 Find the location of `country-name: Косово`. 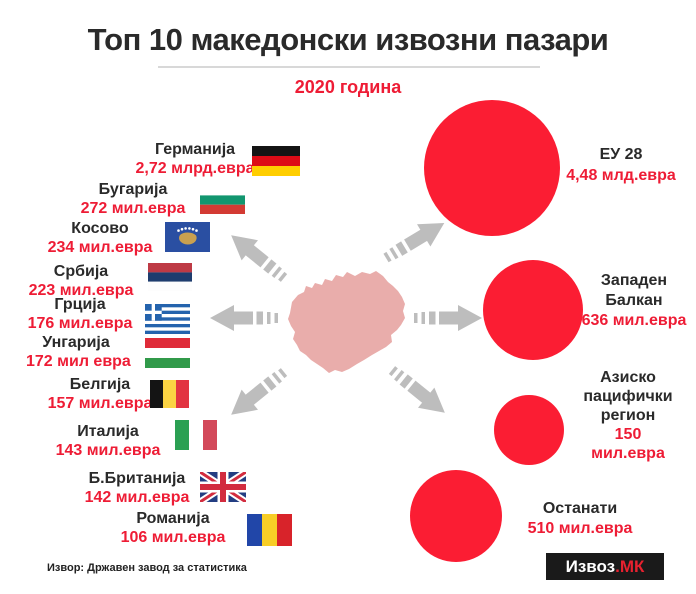

country-name: Косово is located at coordinates (100, 228).